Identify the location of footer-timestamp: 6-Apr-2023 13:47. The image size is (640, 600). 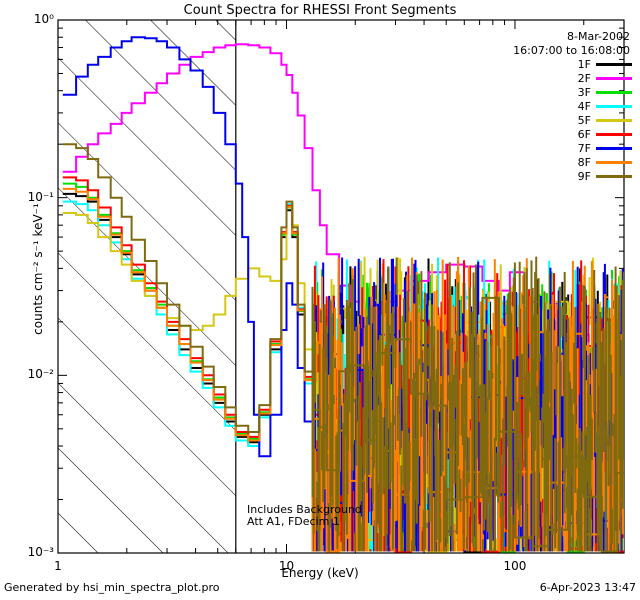
(587, 587).